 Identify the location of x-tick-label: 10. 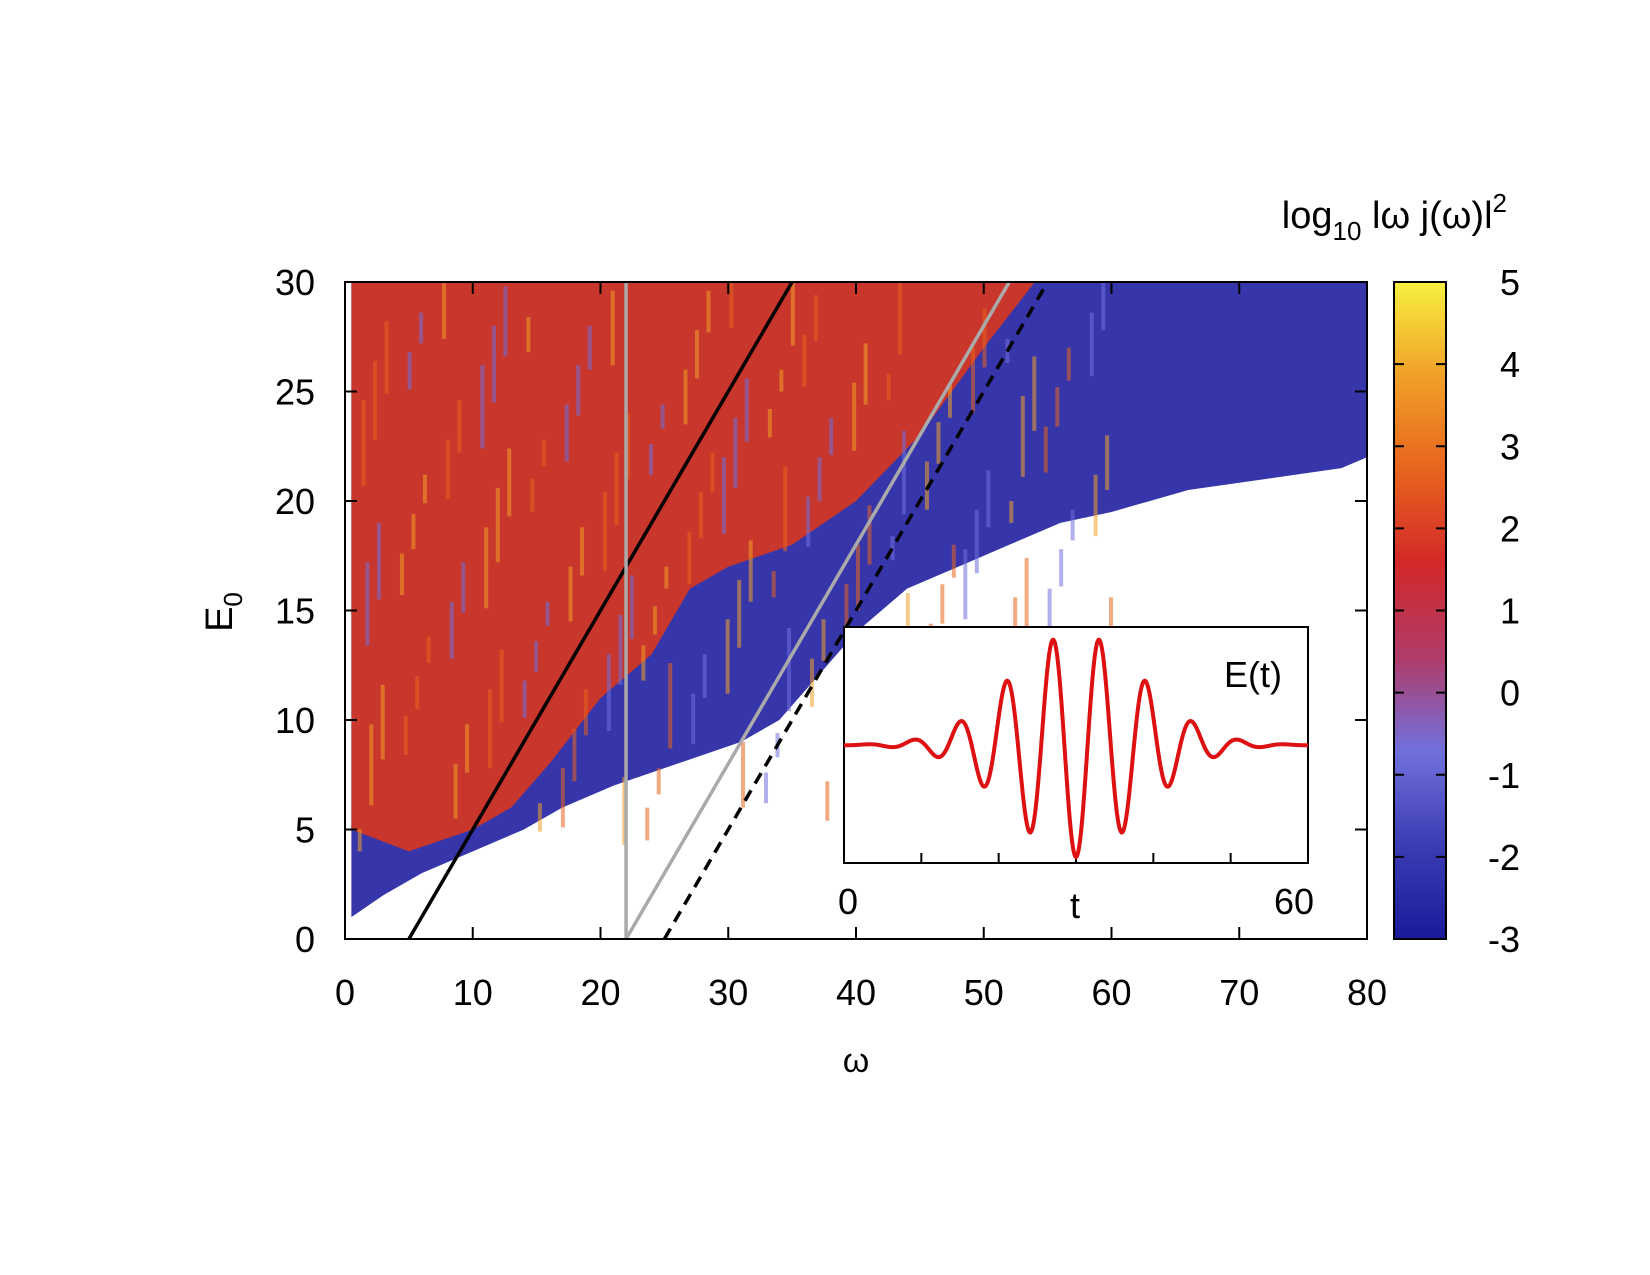
(473, 992).